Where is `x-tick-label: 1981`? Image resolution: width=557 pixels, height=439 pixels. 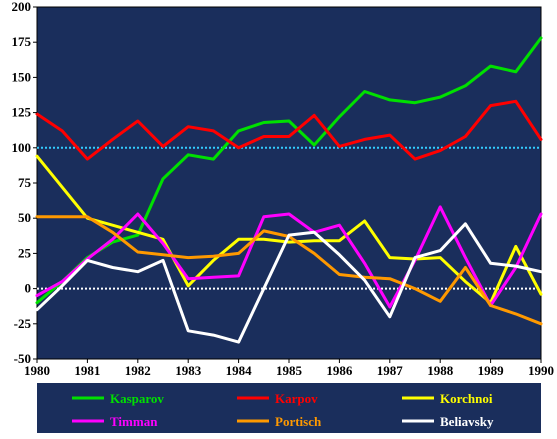 x-tick-label: 1981 is located at coordinates (87, 370).